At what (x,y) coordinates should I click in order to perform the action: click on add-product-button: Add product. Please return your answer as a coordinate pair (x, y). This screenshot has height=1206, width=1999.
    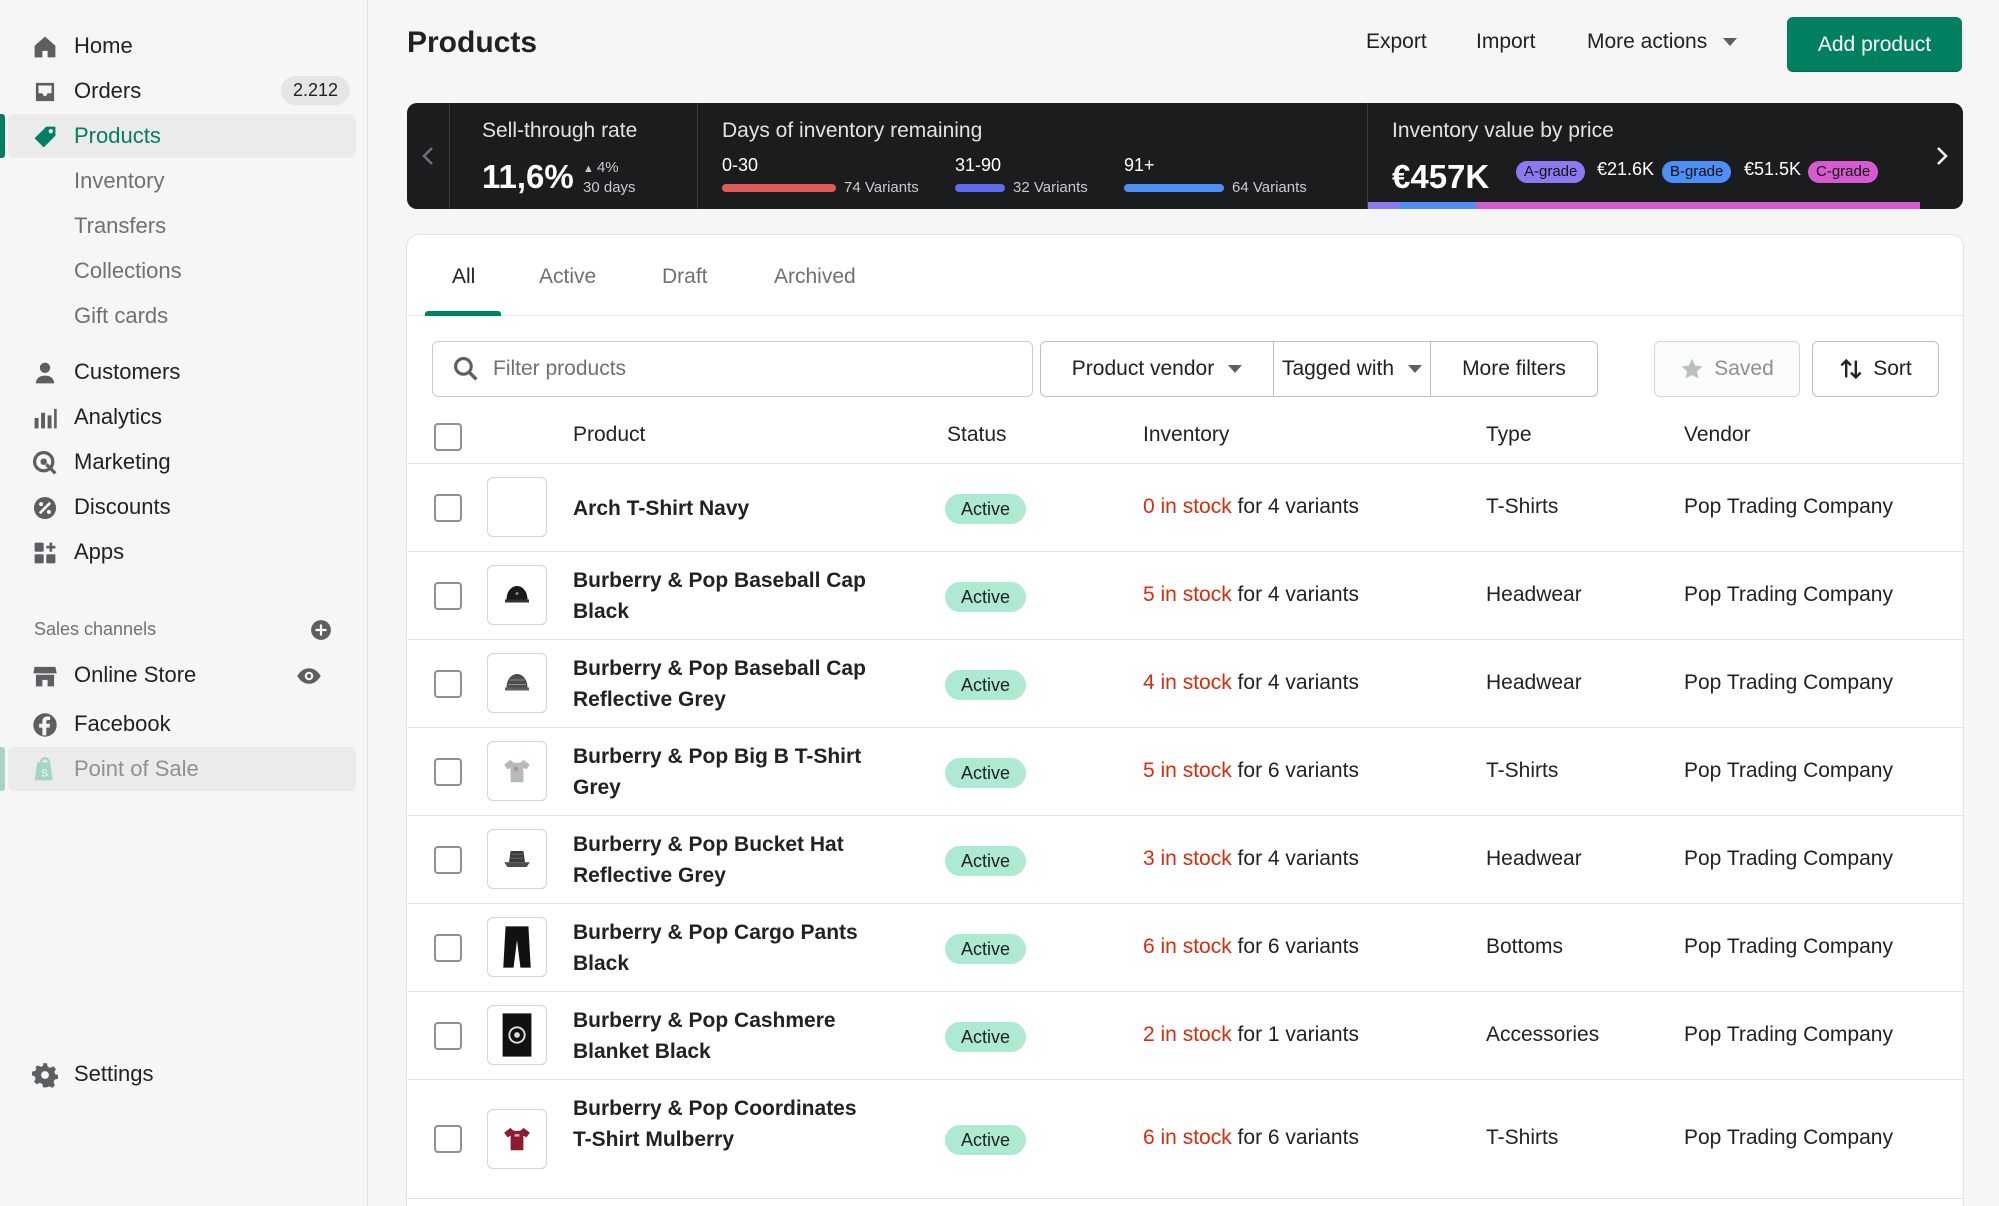
    Looking at the image, I should click on (1874, 44).